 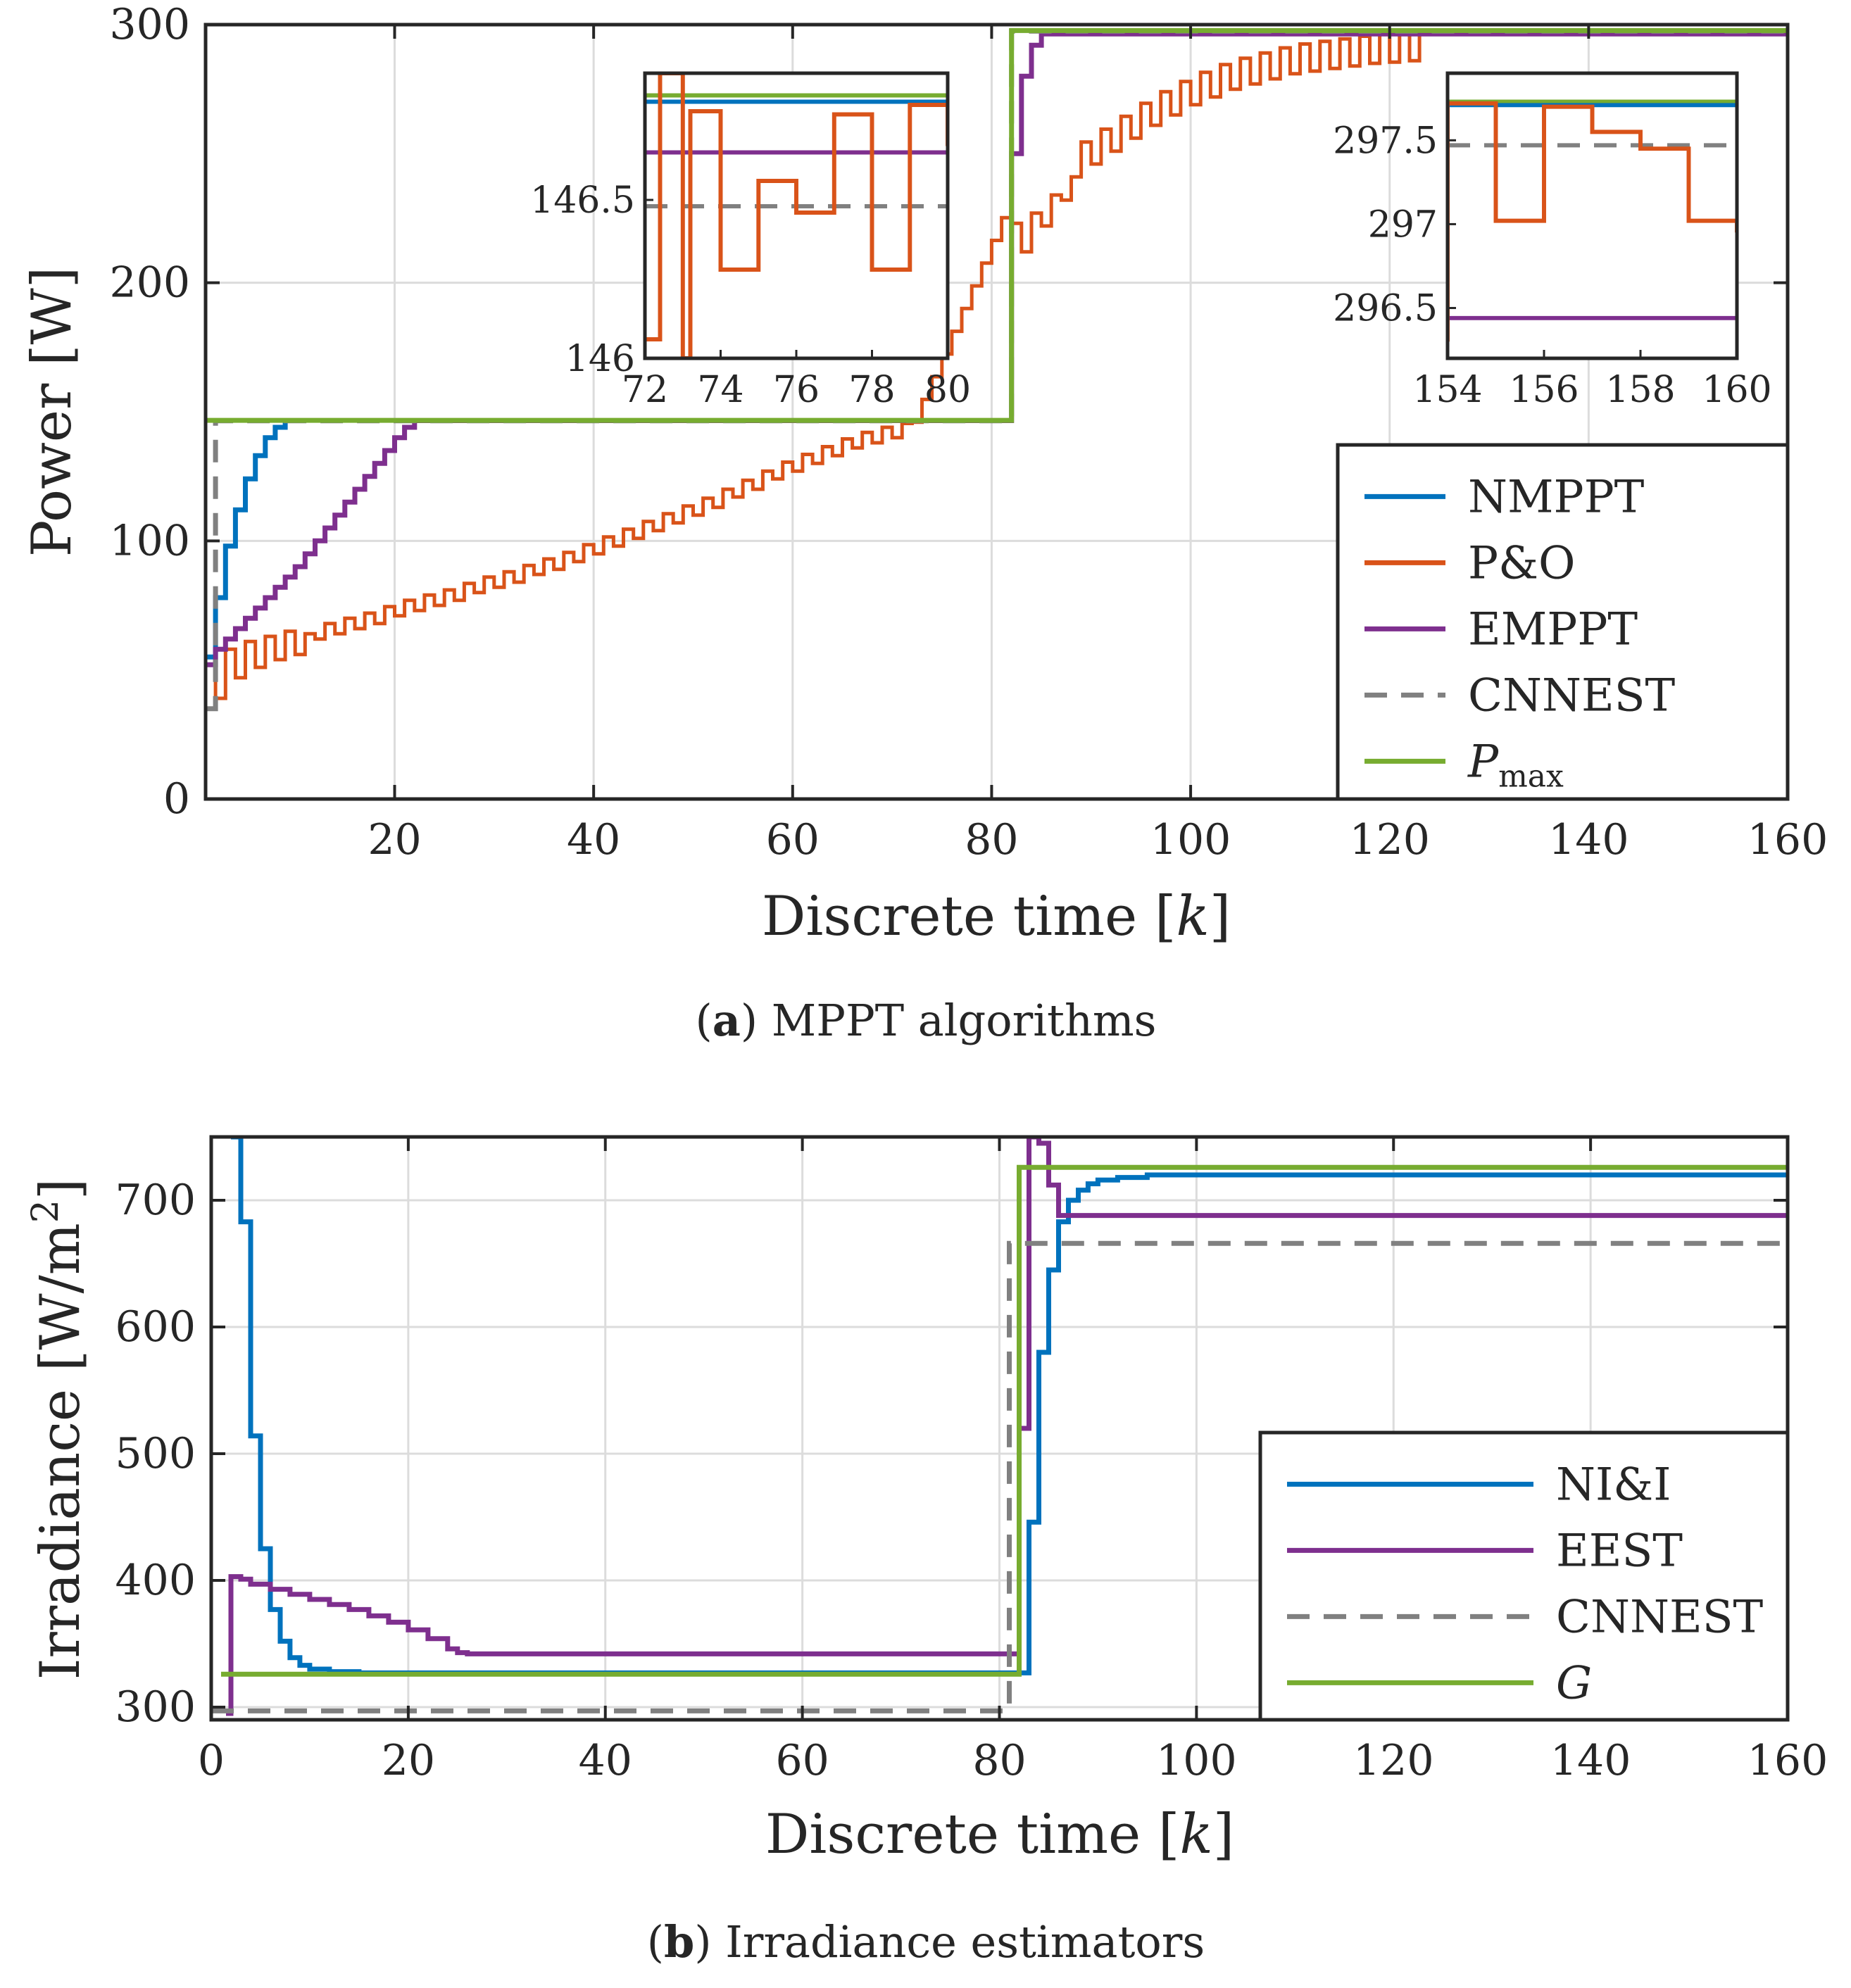 I want to click on legend-label-pando: P&O, so click(x=1522, y=563).